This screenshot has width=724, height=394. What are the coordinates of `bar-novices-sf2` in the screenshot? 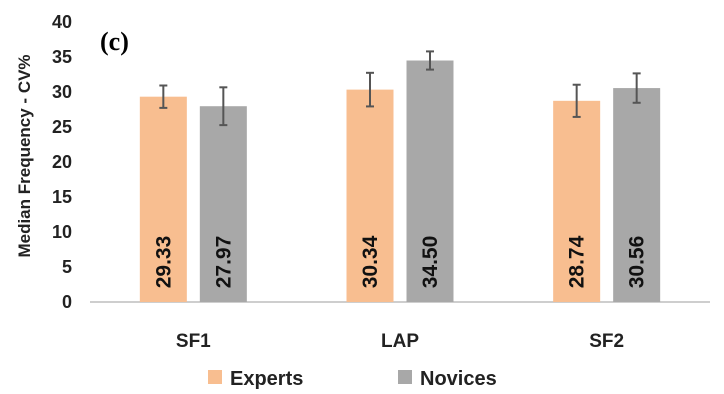 It's located at (637, 195).